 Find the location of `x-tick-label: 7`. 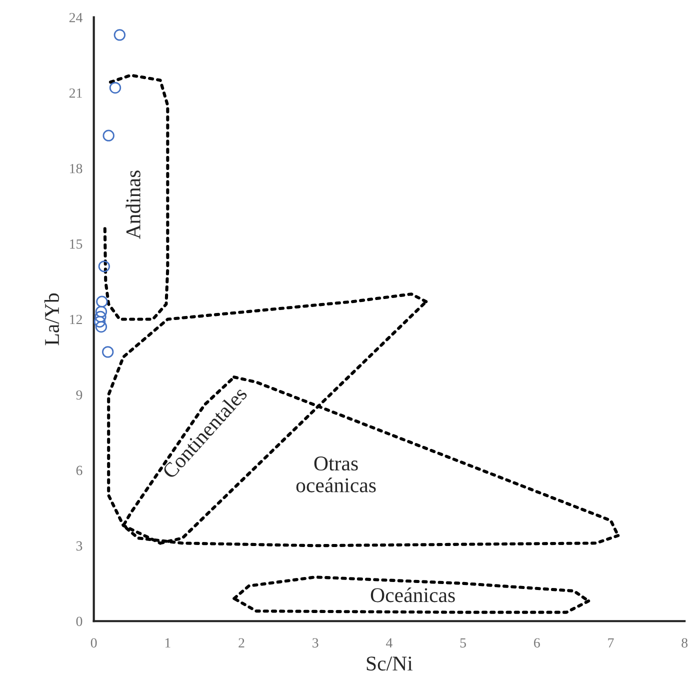

x-tick-label: 7 is located at coordinates (611, 643).